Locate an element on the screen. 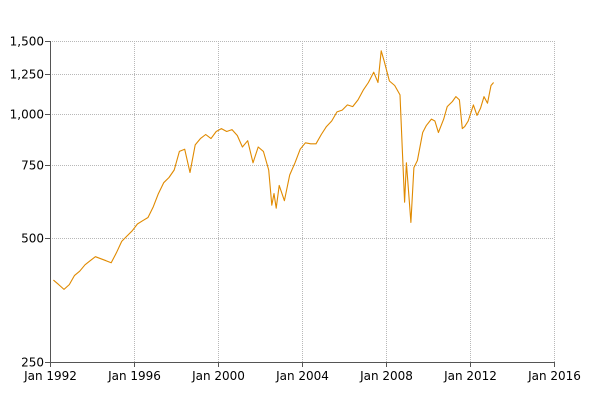 This screenshot has width=600, height=404. y-tick-label: 500 is located at coordinates (32, 239).